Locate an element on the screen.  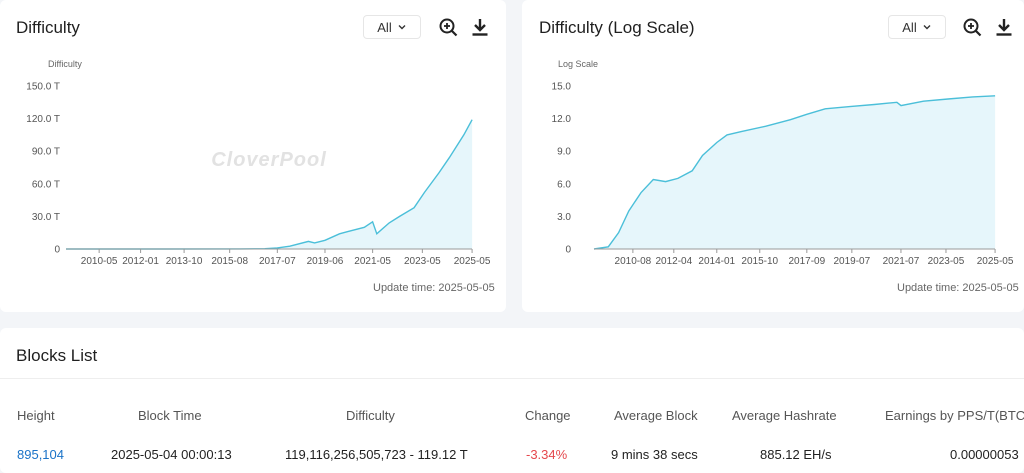
y-tick-label: 9.0 is located at coordinates (564, 152).